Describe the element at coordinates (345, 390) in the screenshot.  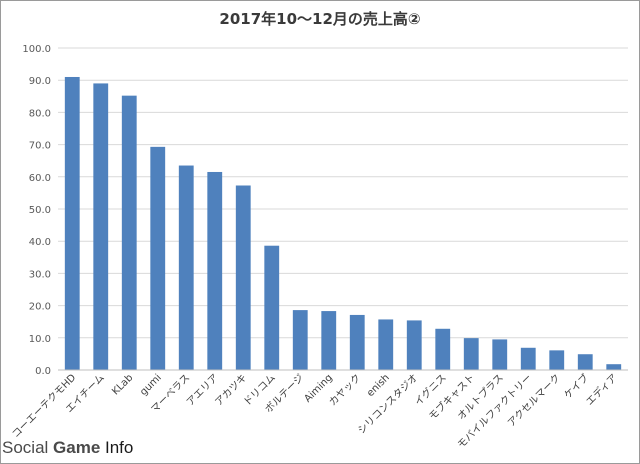
I see `x-tick-label: カヤック` at that location.